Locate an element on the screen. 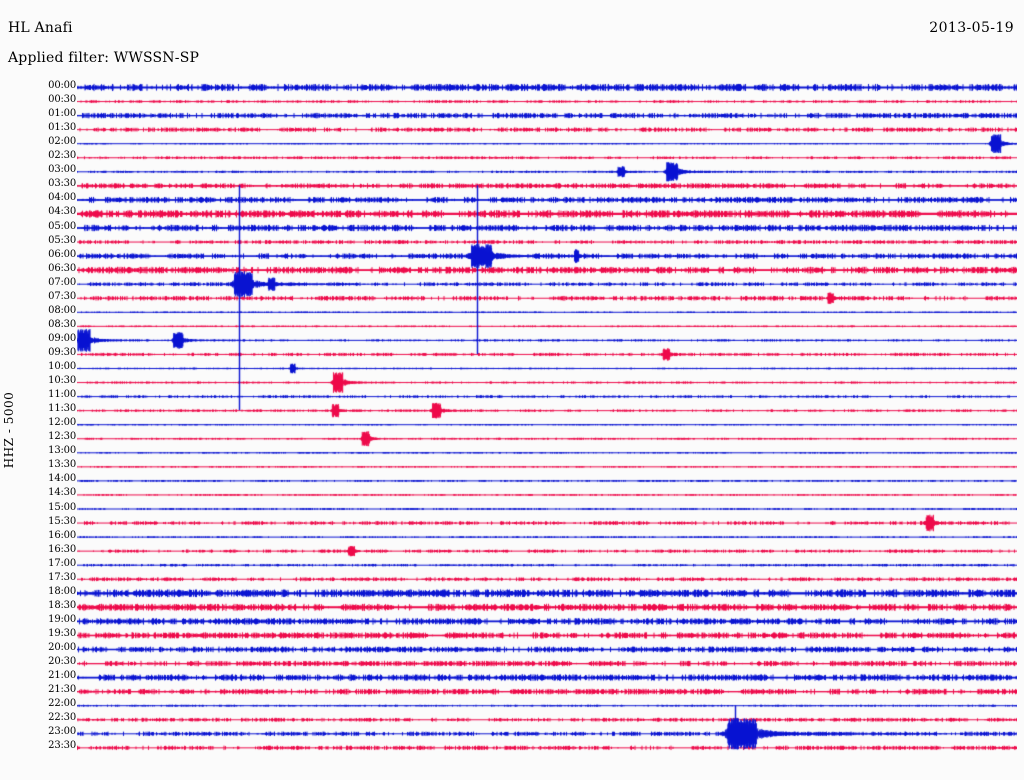  time-tick-label: 03:30 is located at coordinates (62, 184).